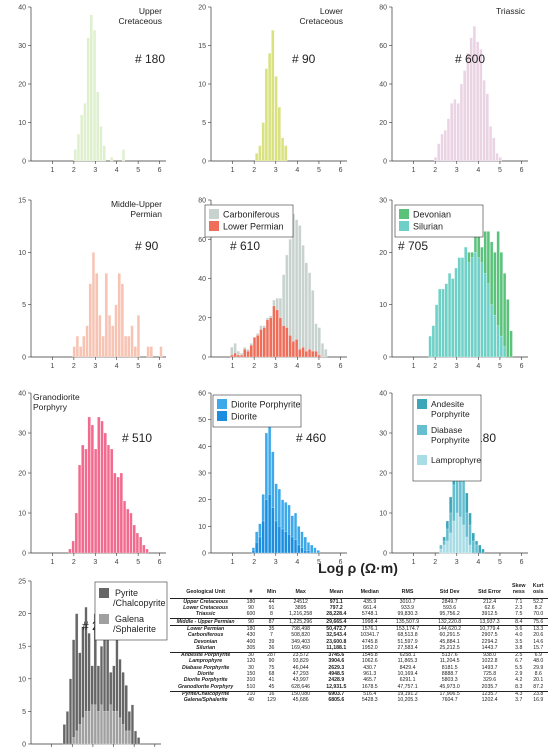 Image resolution: width=550 pixels, height=748 pixels. I want to click on table-cell: 4948.5, so click(336, 674).